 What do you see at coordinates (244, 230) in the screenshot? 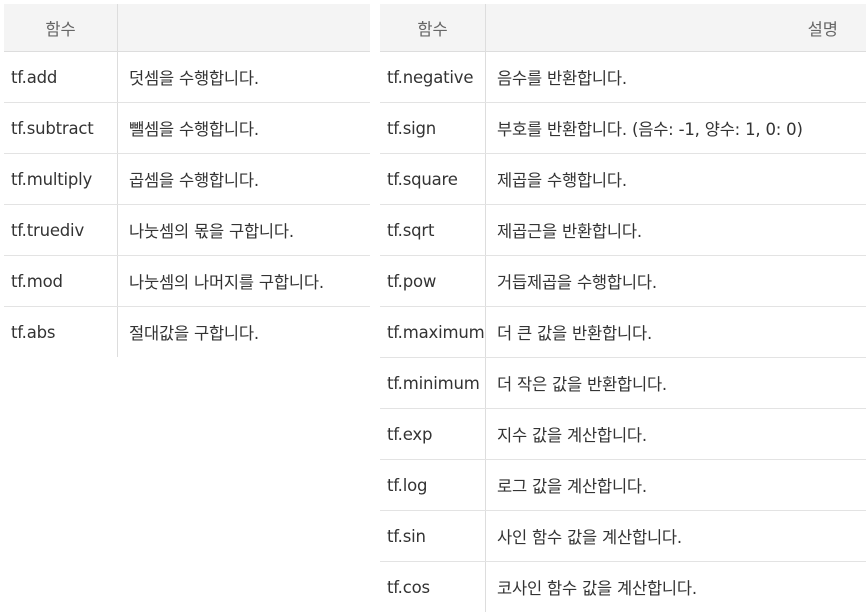
I see `function-description-cell: 나눗셈의 몫을 구합니다.` at bounding box center [244, 230].